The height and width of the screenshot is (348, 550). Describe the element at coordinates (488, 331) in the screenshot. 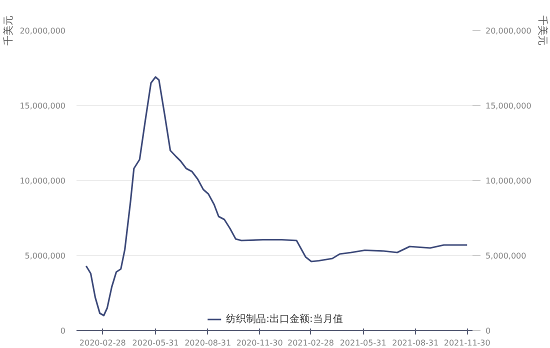

I see `y2-tick-label: 0` at that location.